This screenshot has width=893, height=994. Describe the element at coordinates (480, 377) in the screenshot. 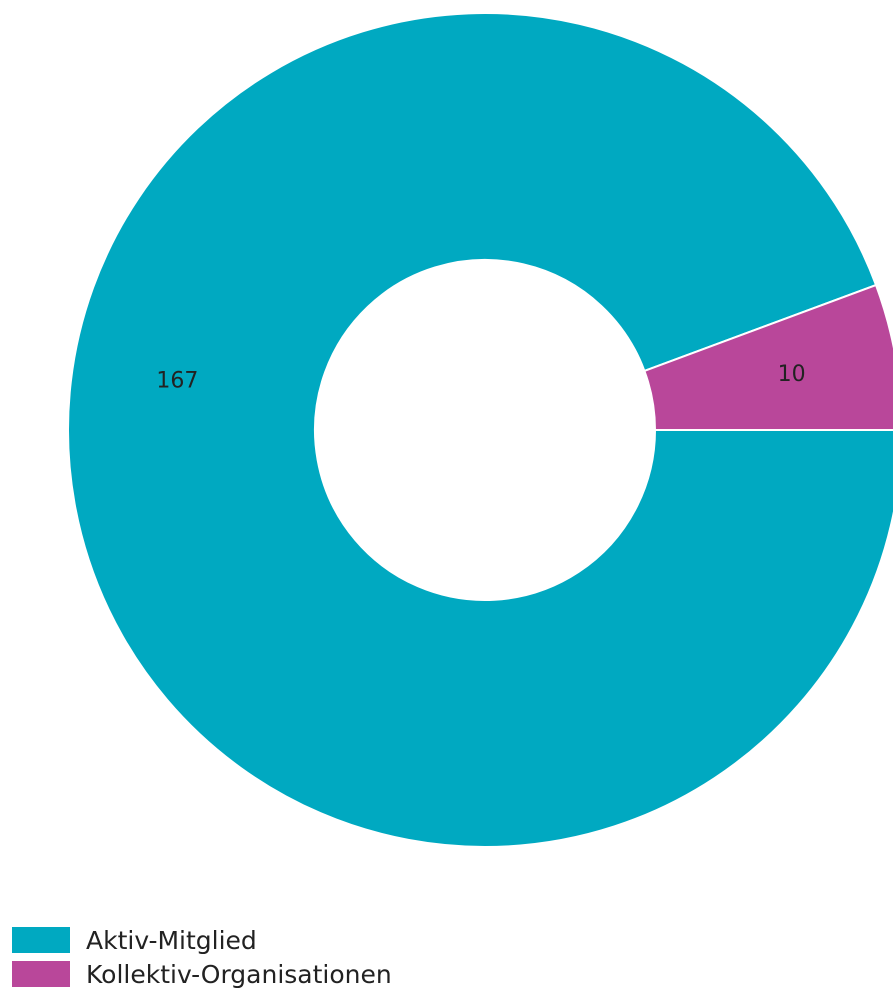

I see `data-labels-group: 167 10` at that location.